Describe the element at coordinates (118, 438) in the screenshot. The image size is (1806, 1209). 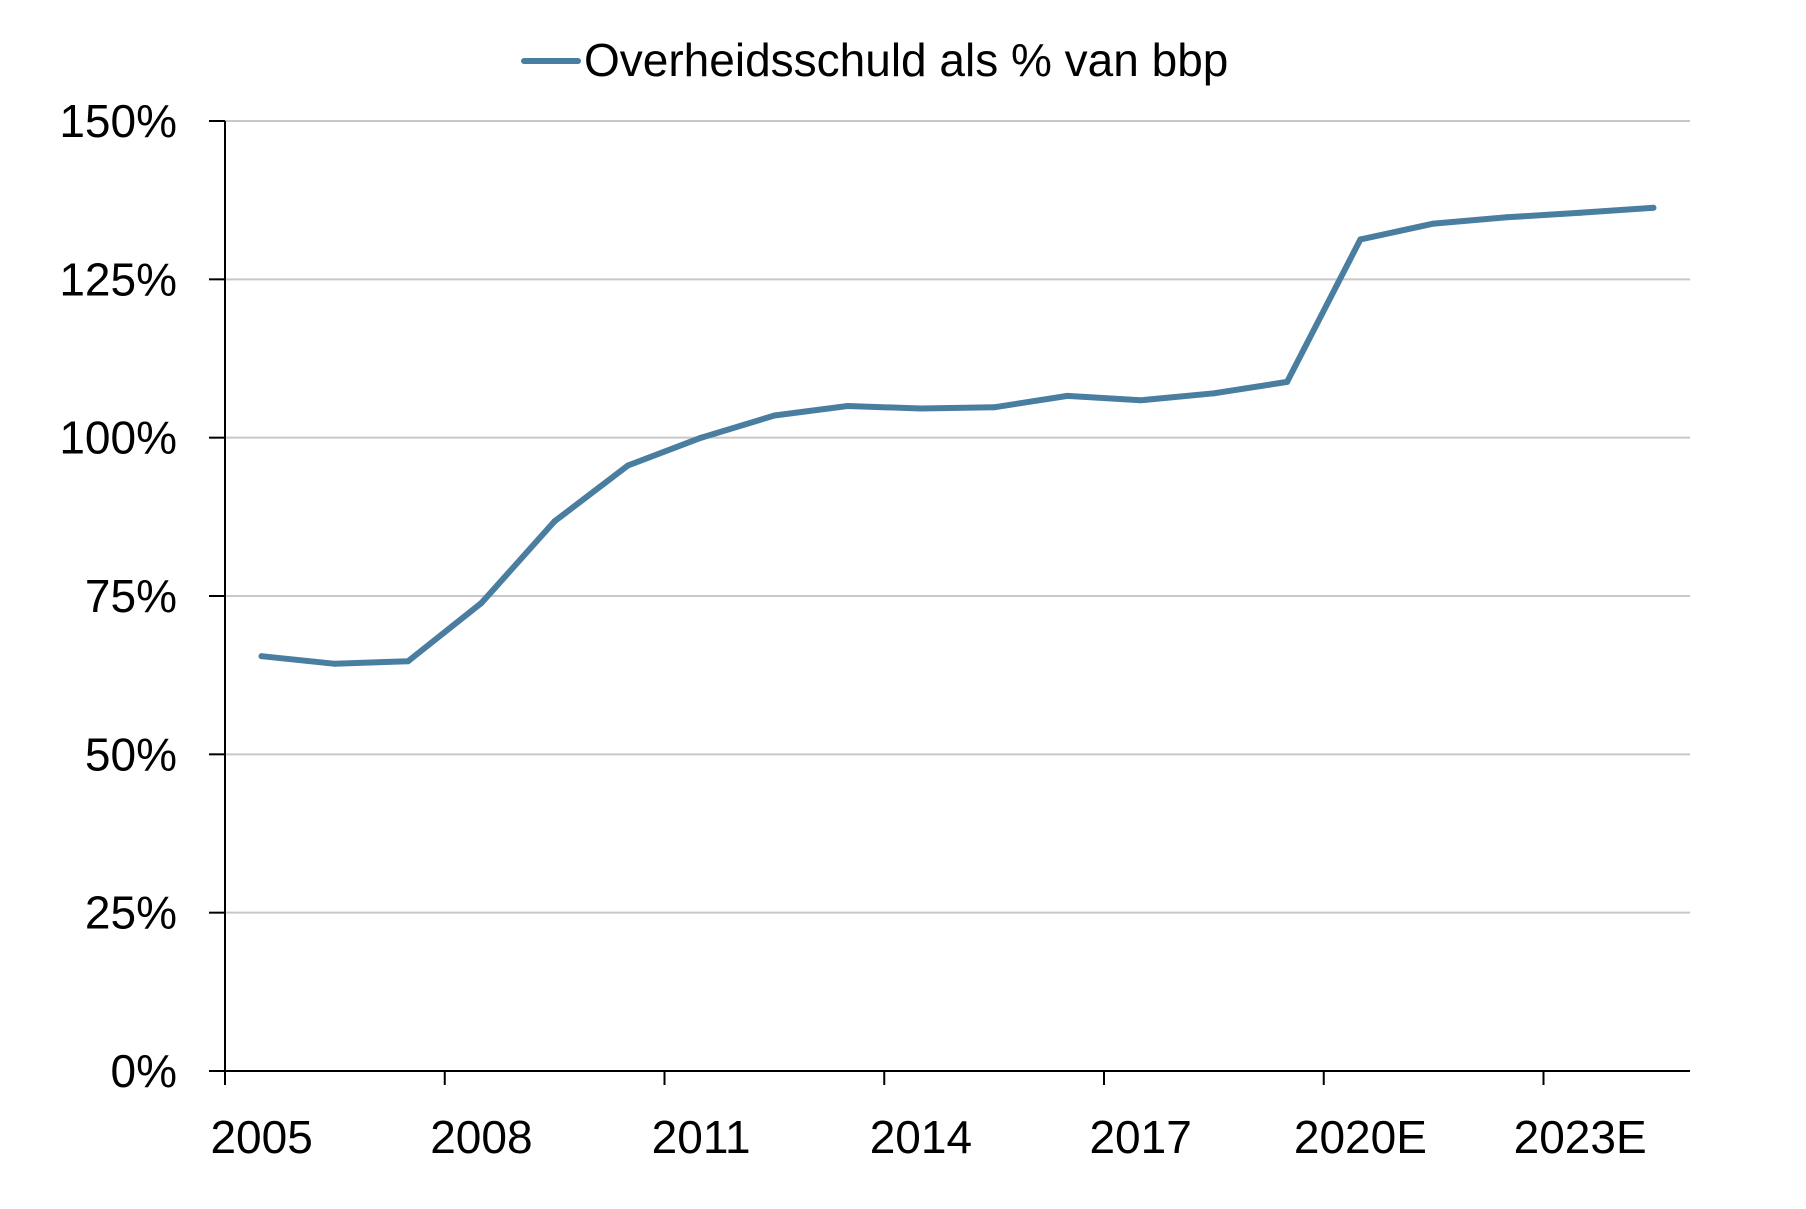
I see `y-tick-label: 100%` at that location.